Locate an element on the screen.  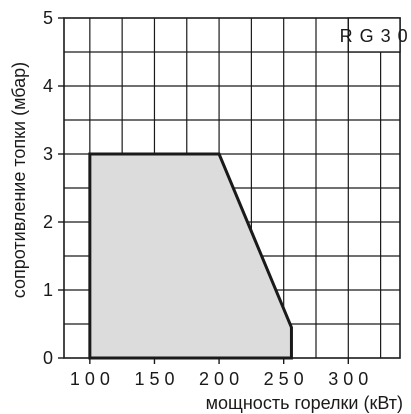
x-tick-label: 1 0 0 is located at coordinates (90, 379).